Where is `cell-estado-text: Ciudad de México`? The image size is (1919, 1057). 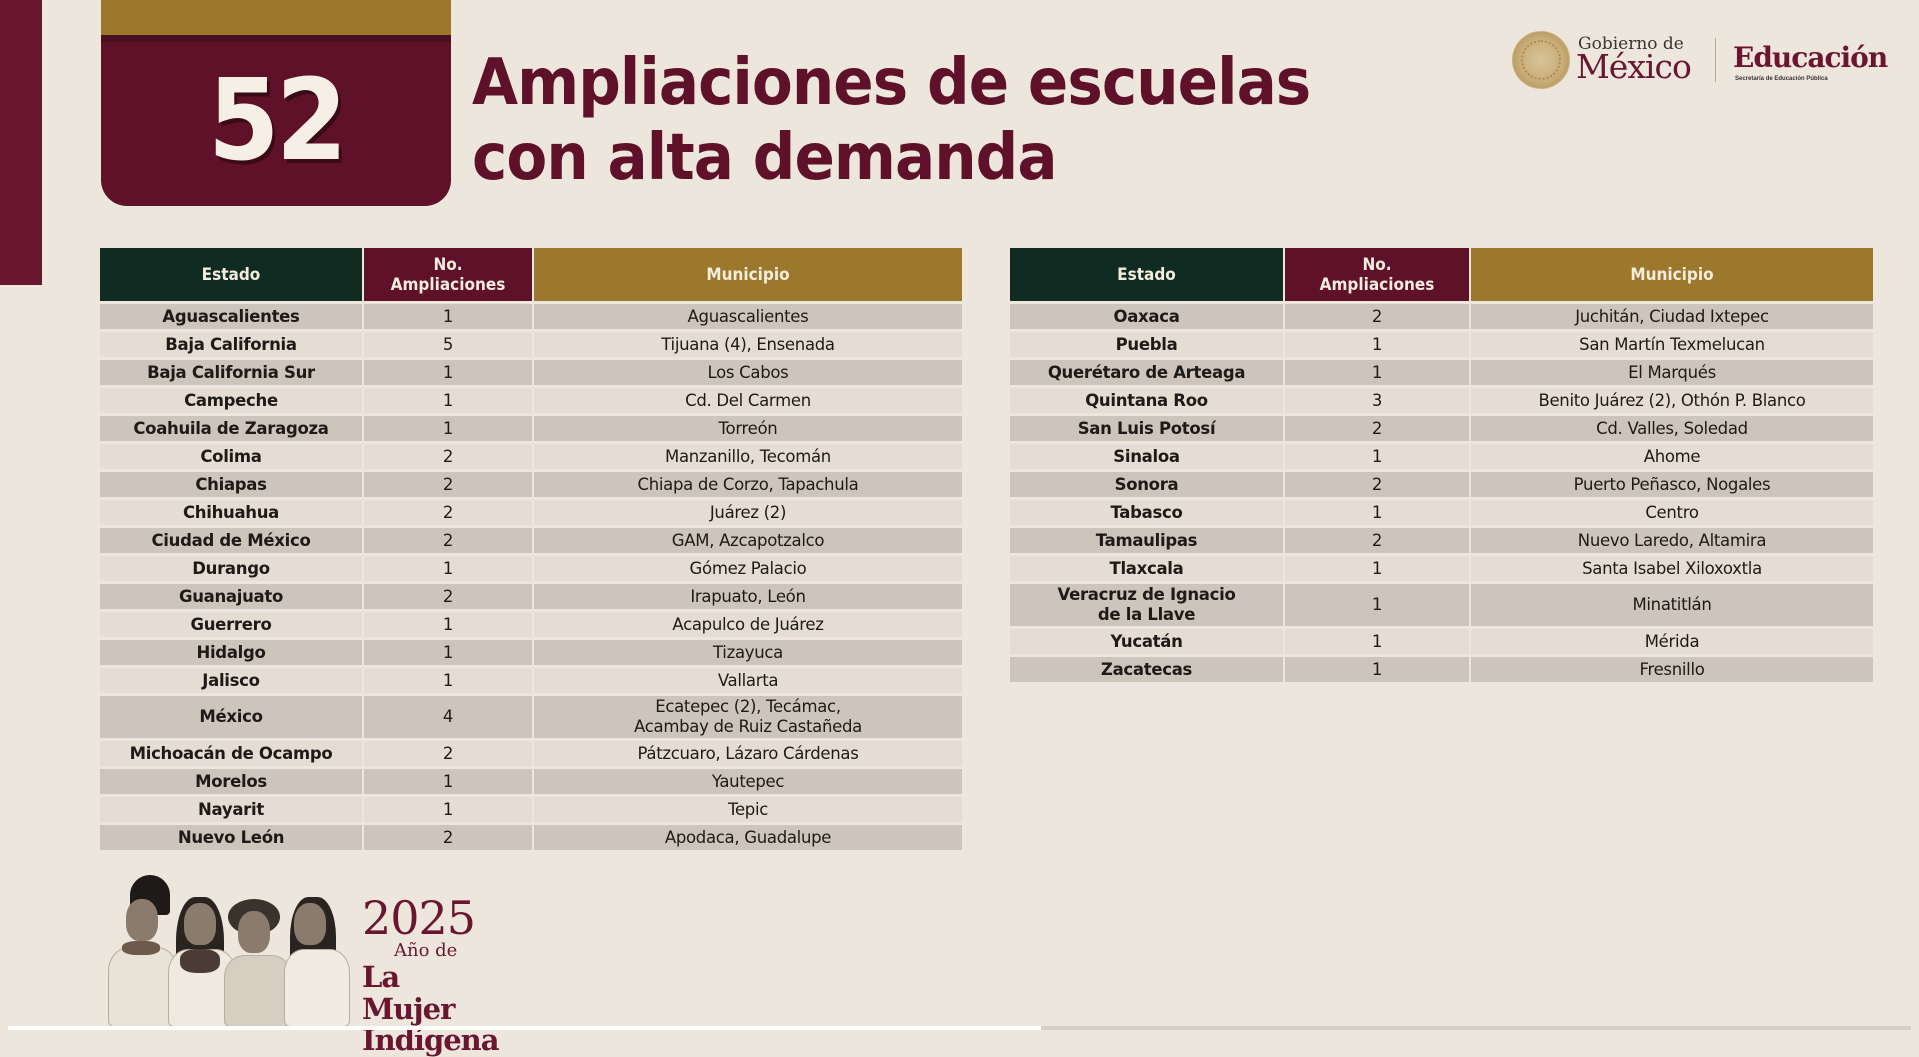
cell-estado-text: Ciudad de México is located at coordinates (231, 540).